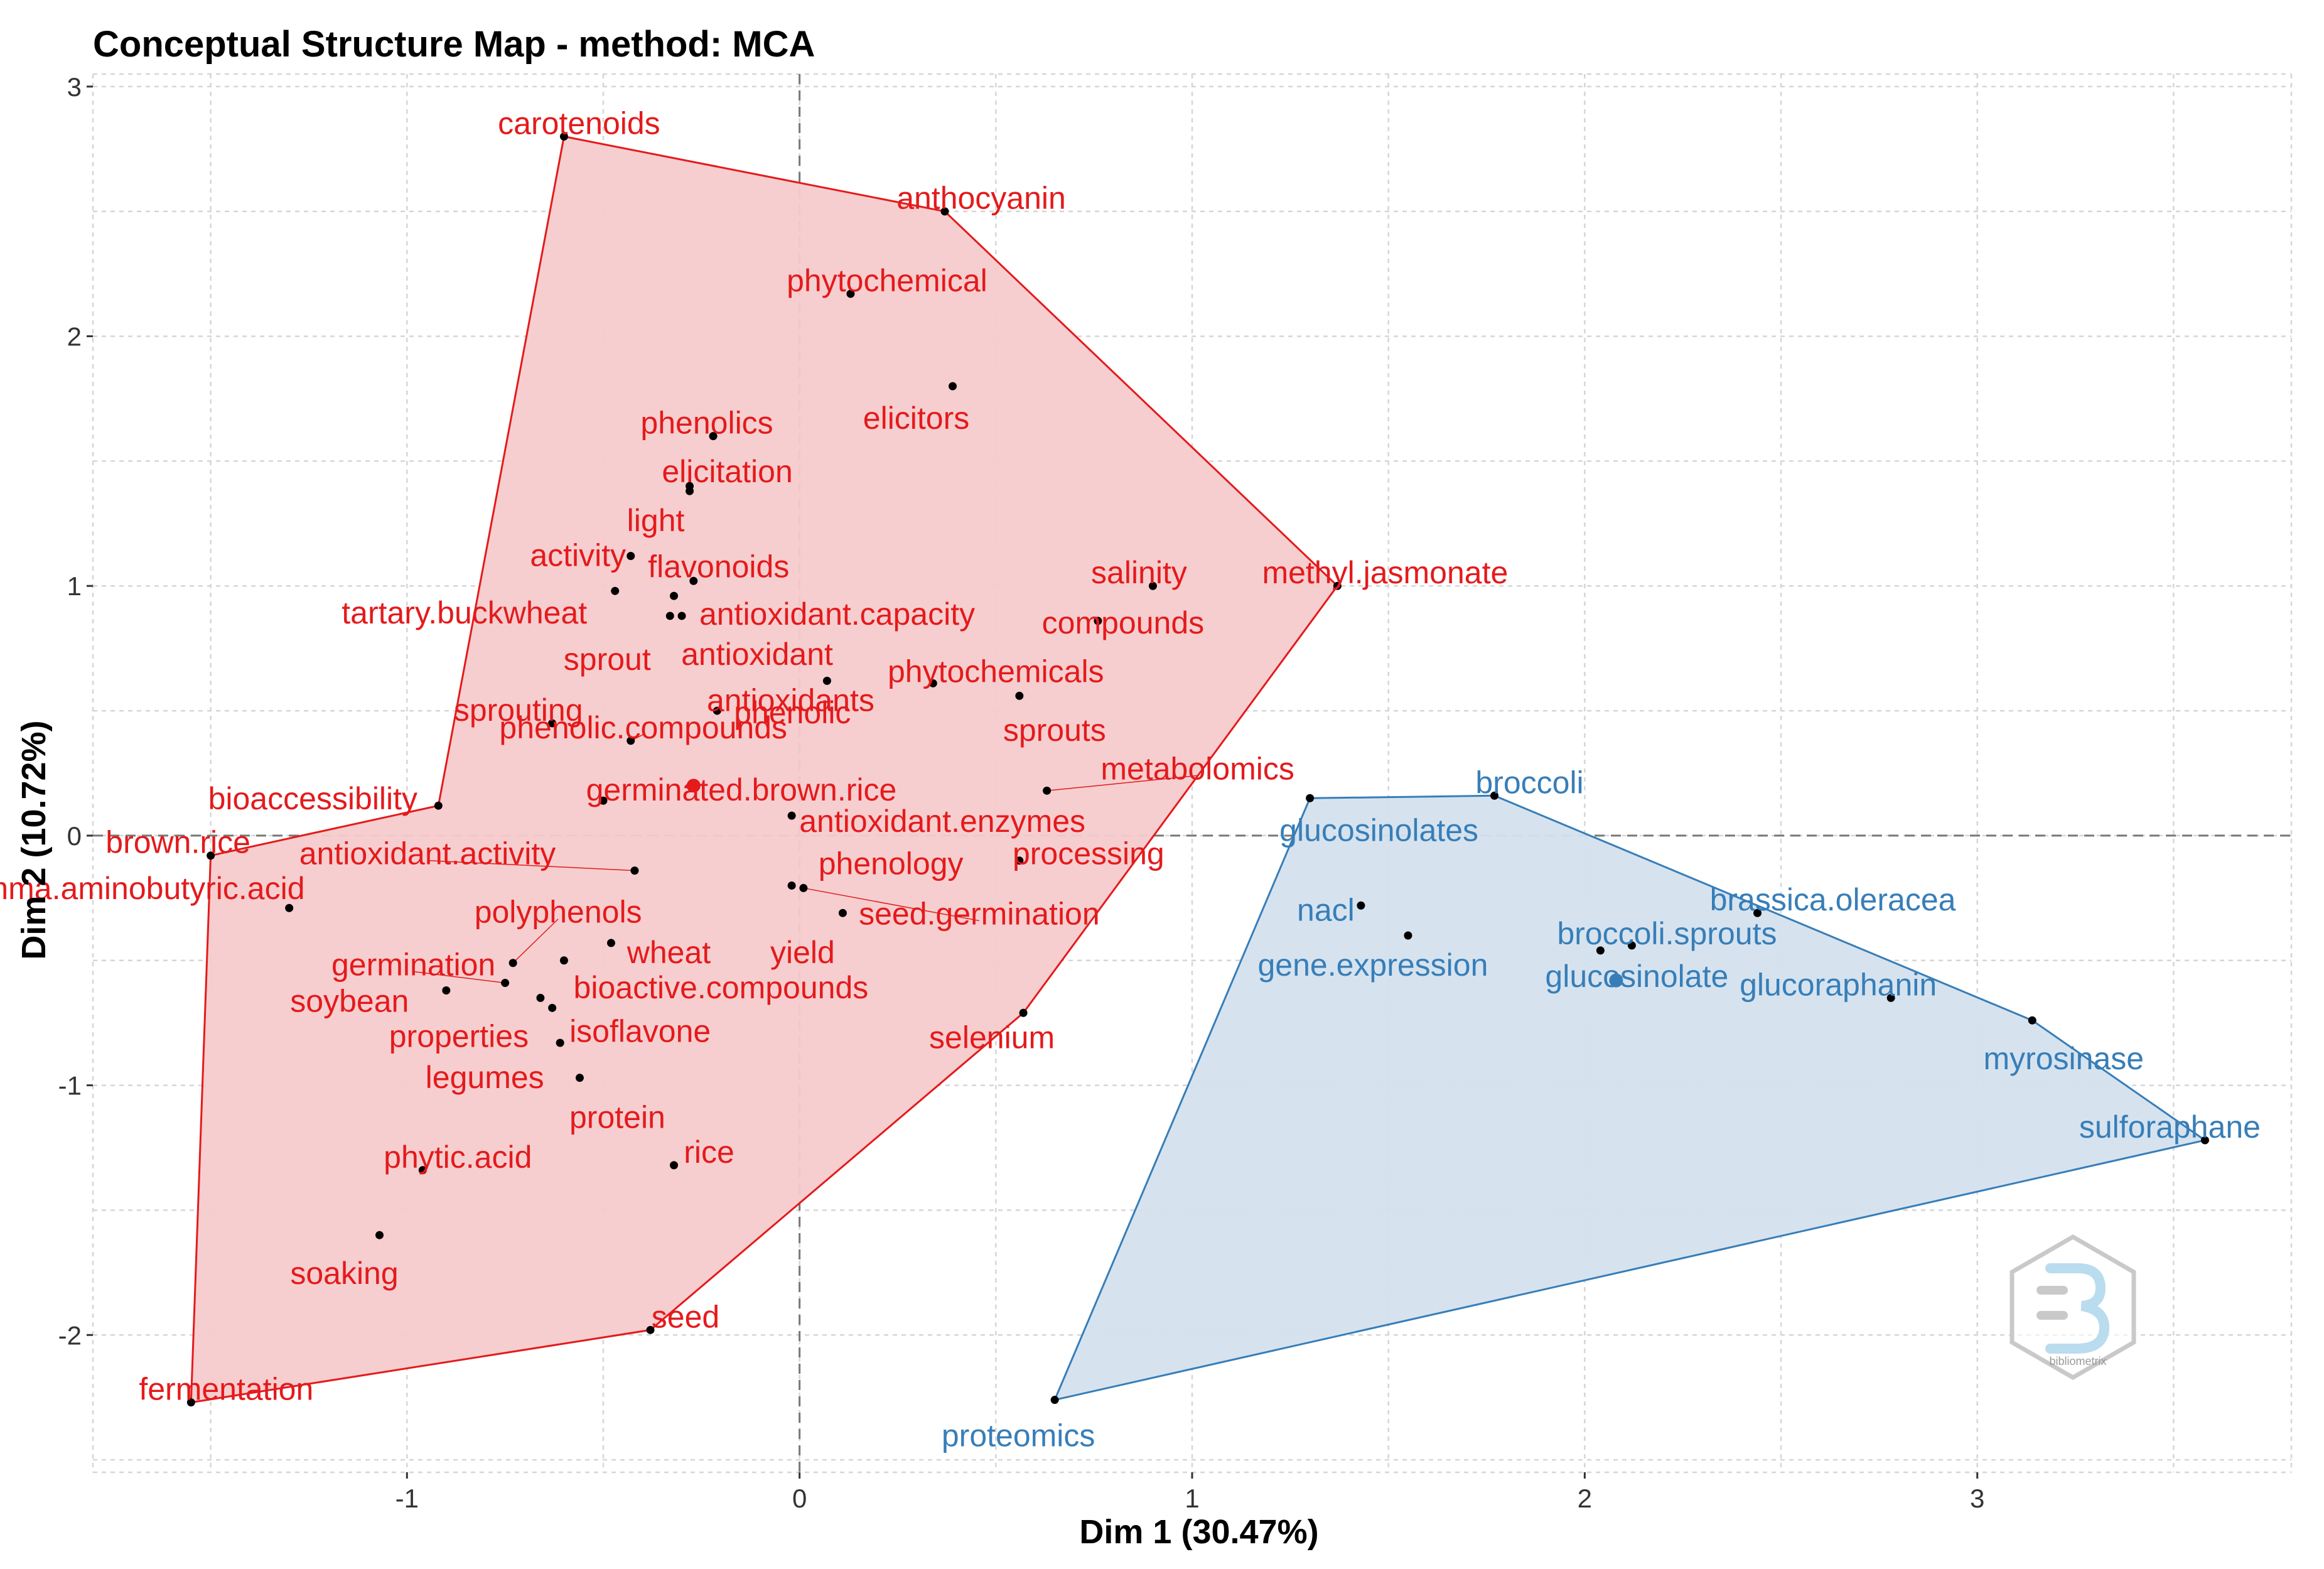 The height and width of the screenshot is (1569, 2324). I want to click on label-proteomics: proteomics, so click(1018, 1436).